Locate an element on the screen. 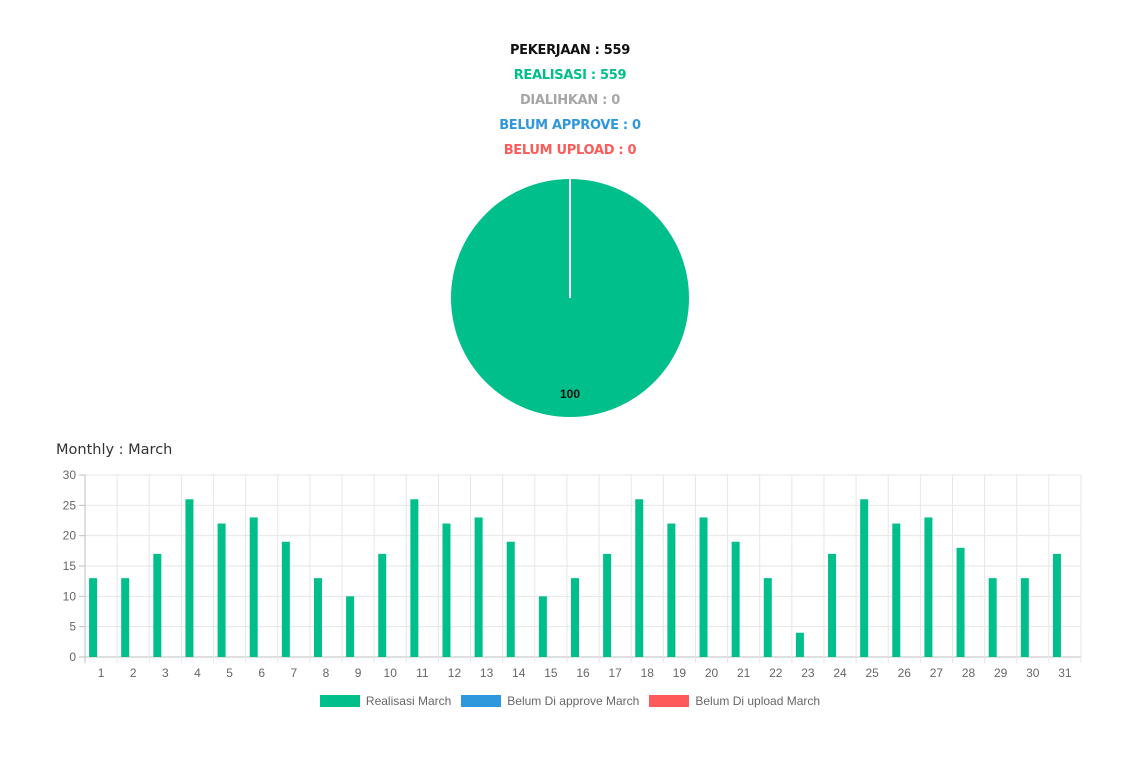 This screenshot has height=764, width=1140. x-tick-label: 10 is located at coordinates (391, 673).